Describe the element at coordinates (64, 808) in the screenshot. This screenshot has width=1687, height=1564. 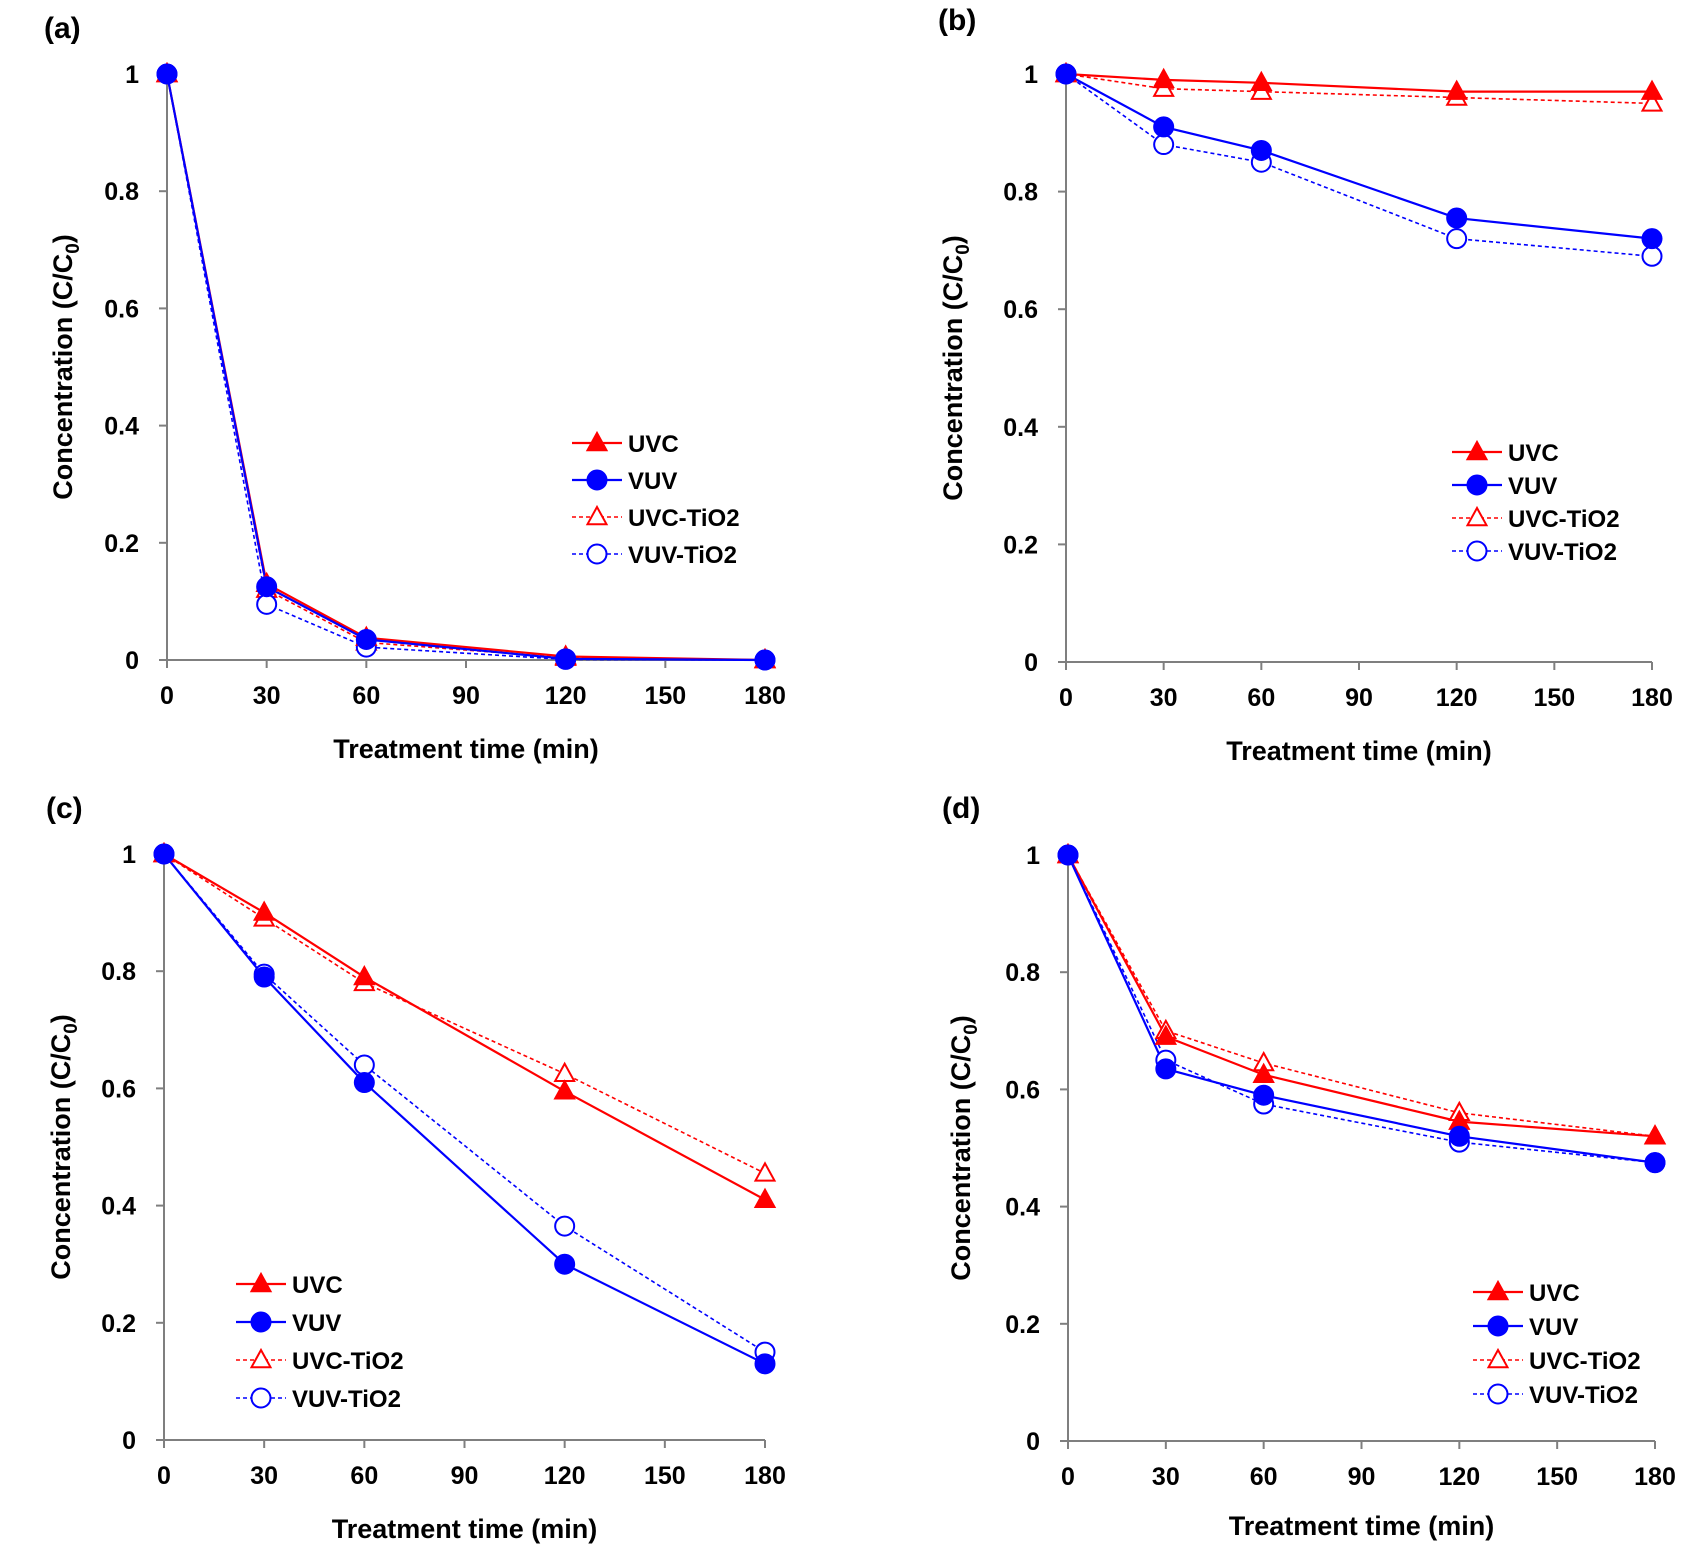
I see `panel-label: (c)` at that location.